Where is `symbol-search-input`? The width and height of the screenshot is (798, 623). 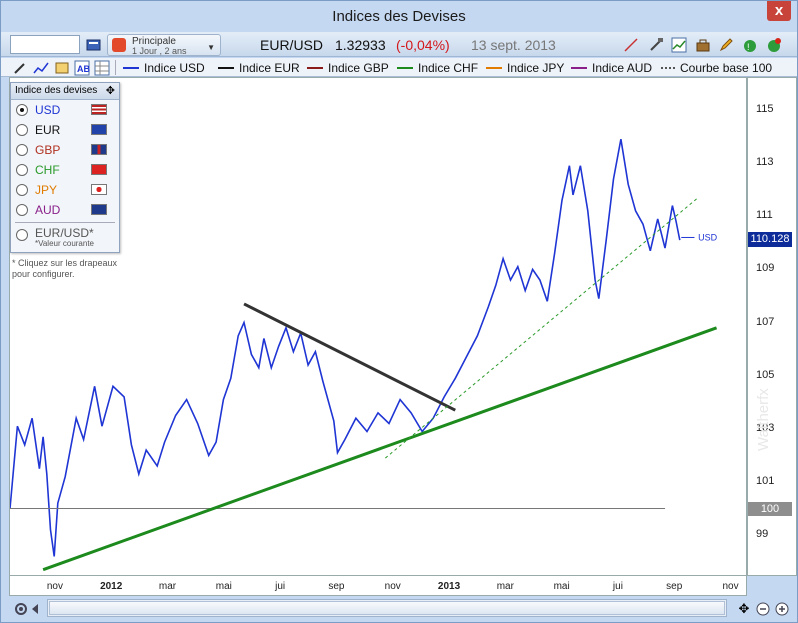 symbol-search-input is located at coordinates (45, 44).